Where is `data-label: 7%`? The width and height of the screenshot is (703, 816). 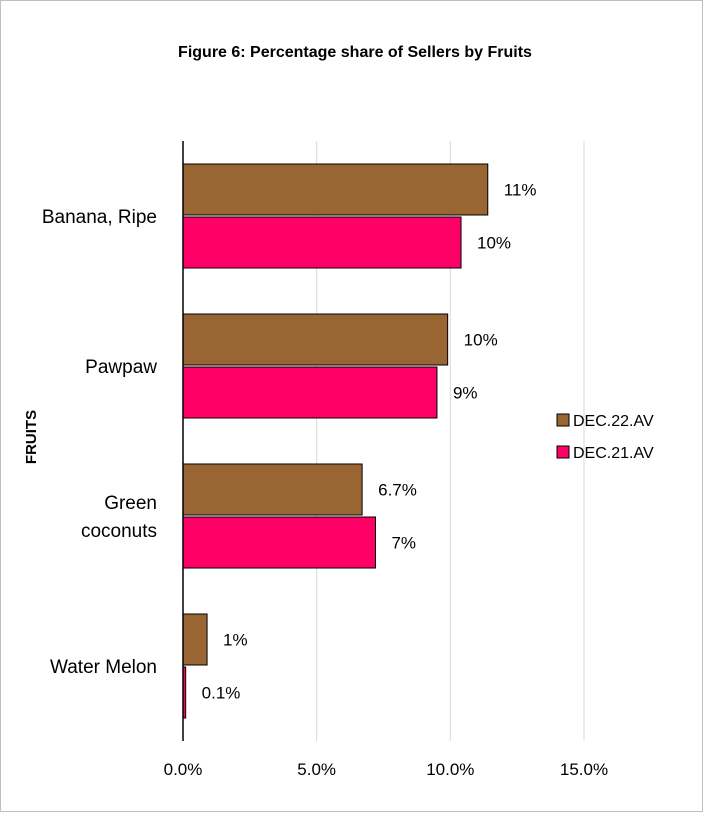 data-label: 7% is located at coordinates (403, 543).